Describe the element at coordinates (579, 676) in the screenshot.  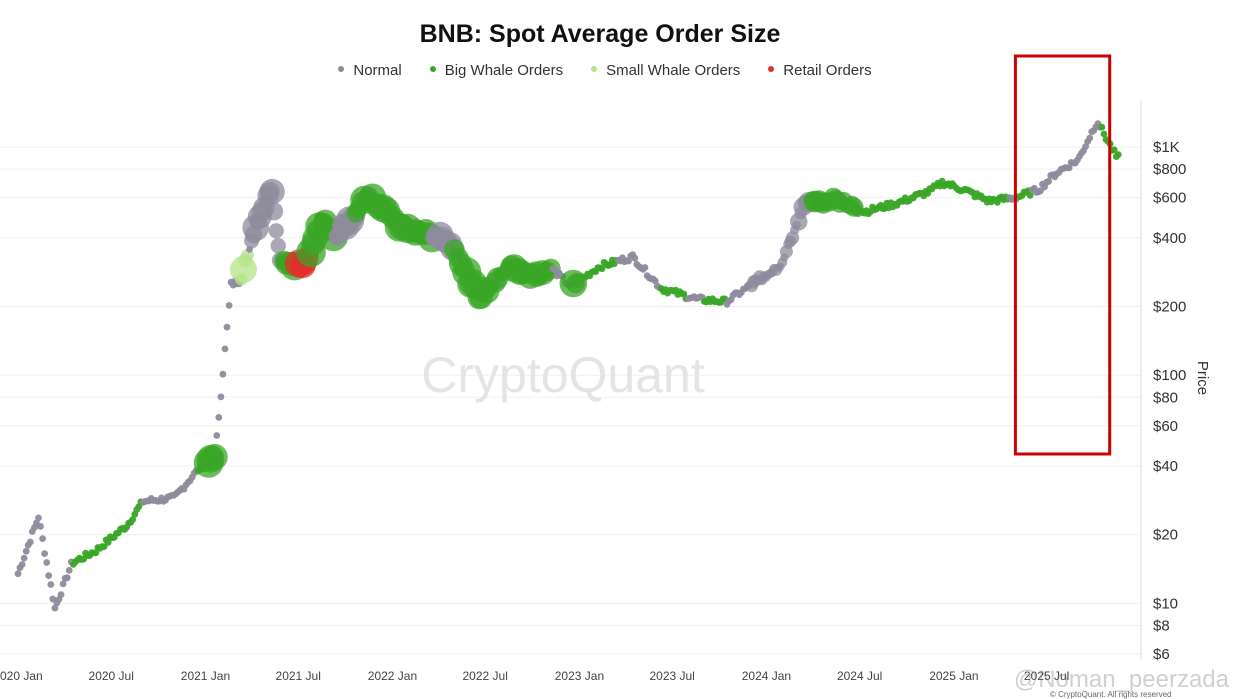
I see `x-tick-label: 2023 Jan` at that location.